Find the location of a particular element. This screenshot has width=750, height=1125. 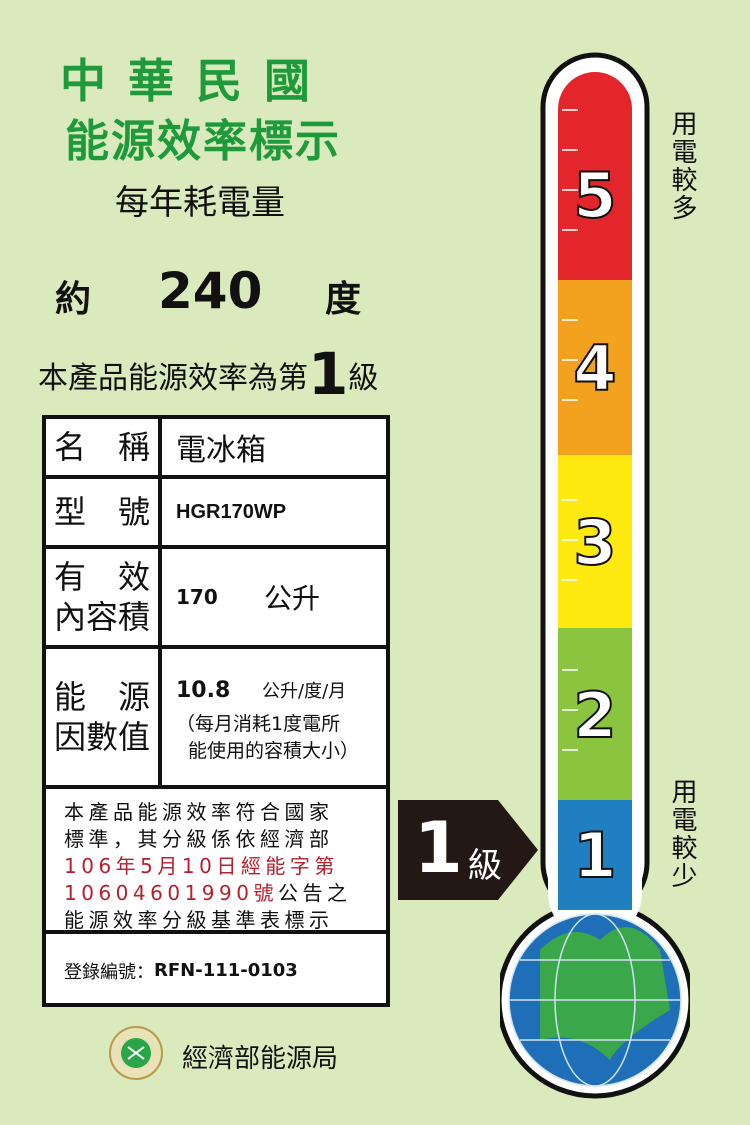

factor-note-1: （每月消耗1度電所 is located at coordinates (258, 724).